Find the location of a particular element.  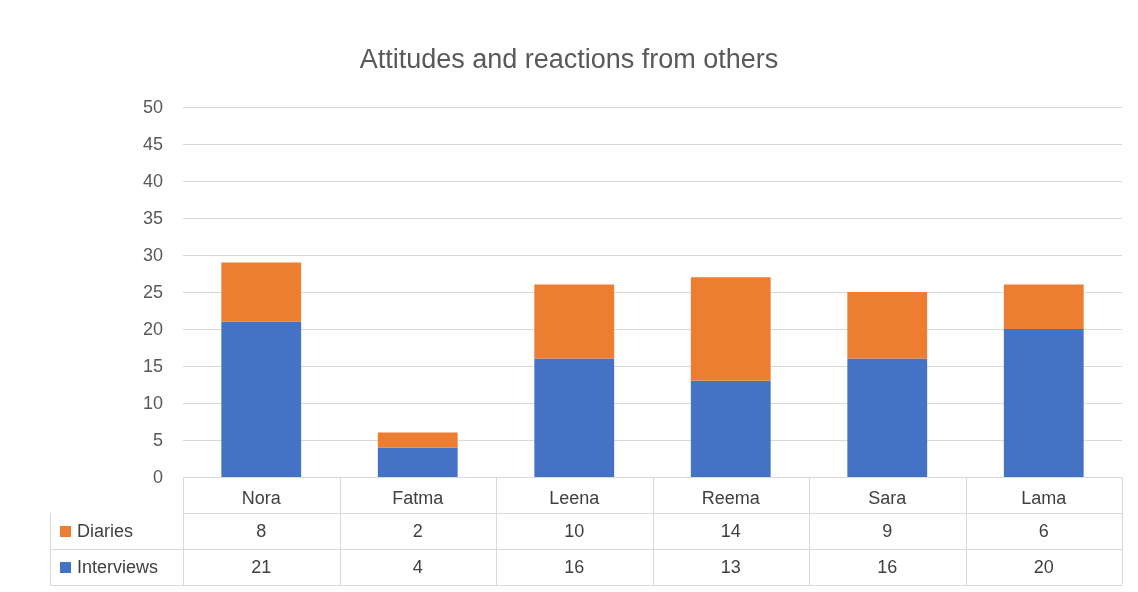

data-label: 6 is located at coordinates (1043, 531).